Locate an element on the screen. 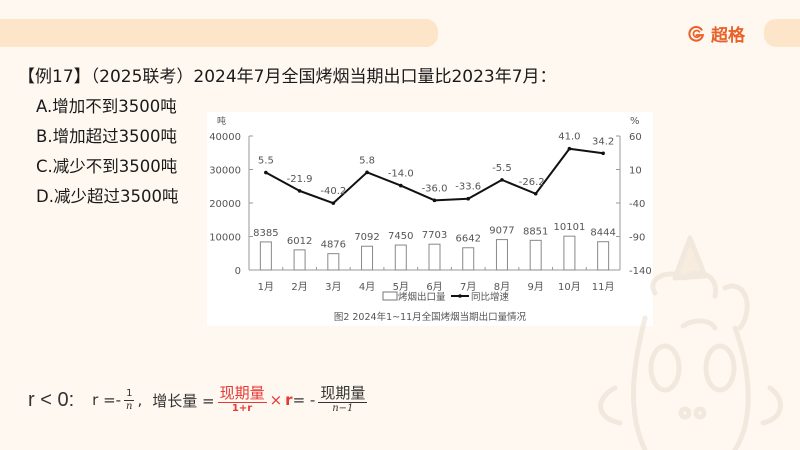 The image size is (800, 450). y2-tick-label: -90 is located at coordinates (637, 238).